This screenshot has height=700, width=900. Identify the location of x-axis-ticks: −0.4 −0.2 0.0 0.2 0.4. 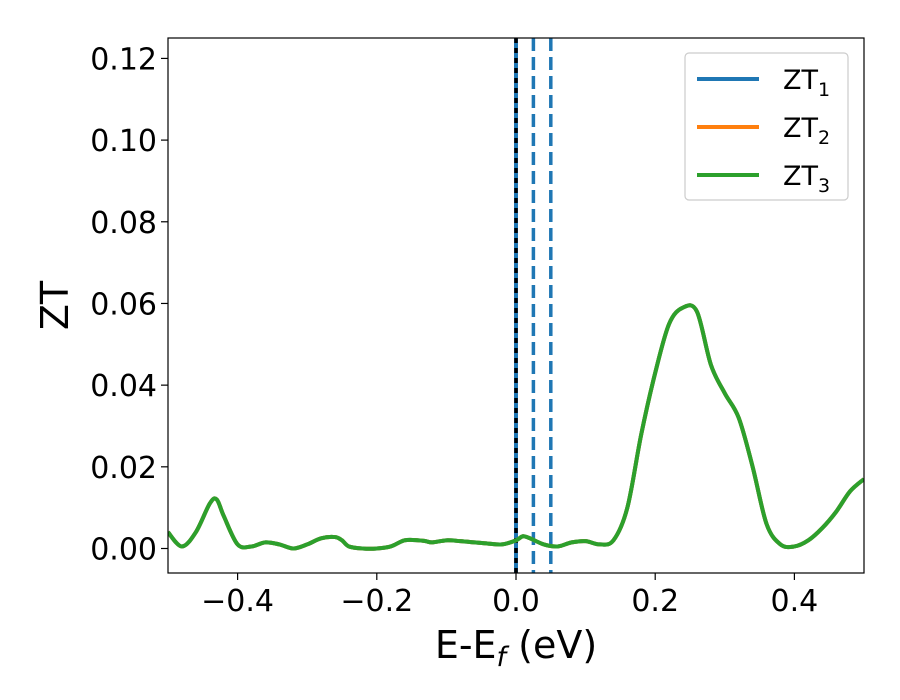
(509, 596).